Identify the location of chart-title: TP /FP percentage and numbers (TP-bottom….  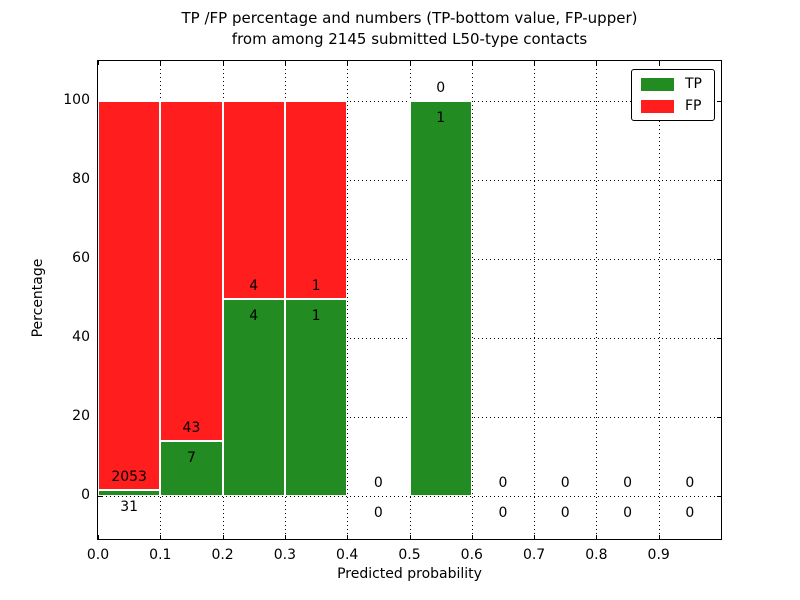
(409, 29).